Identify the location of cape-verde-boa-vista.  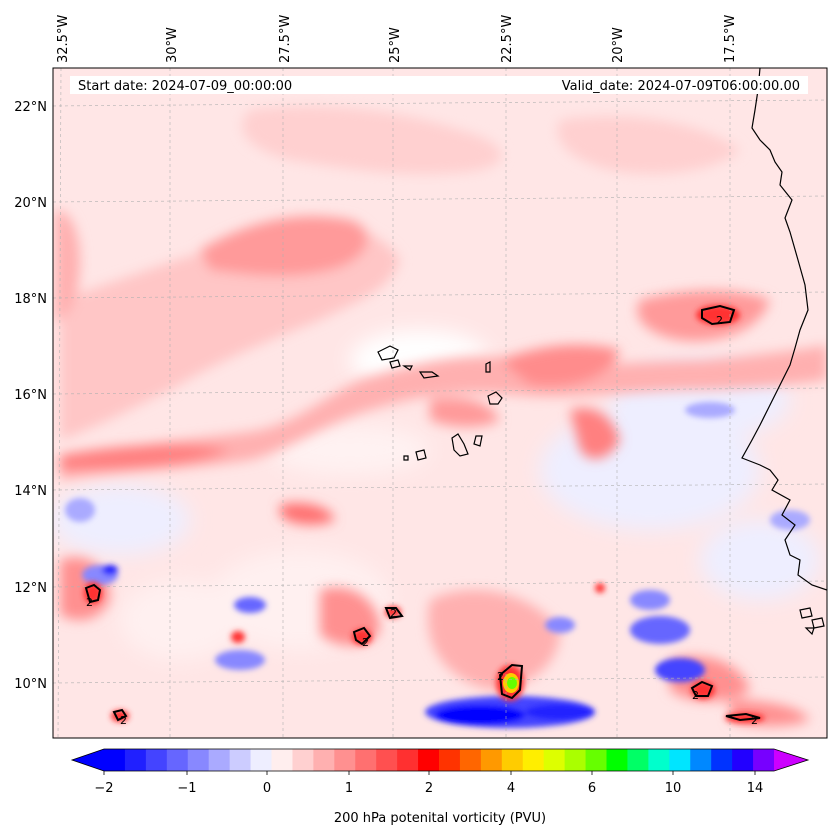
(495, 398).